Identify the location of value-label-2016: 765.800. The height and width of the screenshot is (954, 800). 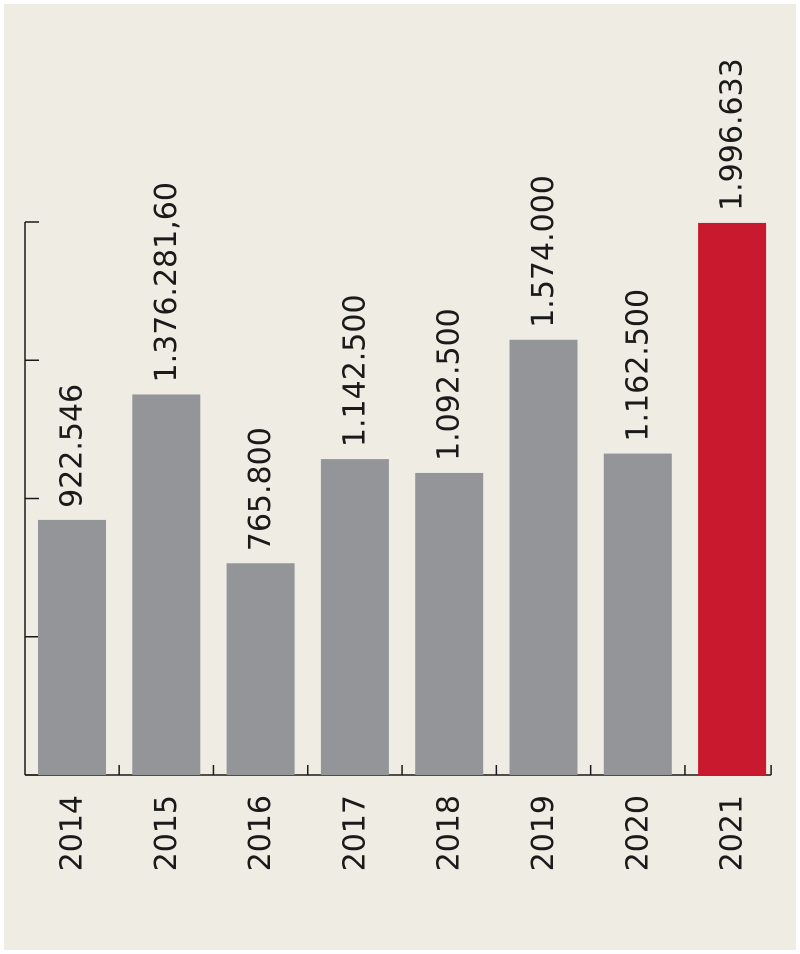
(260, 489).